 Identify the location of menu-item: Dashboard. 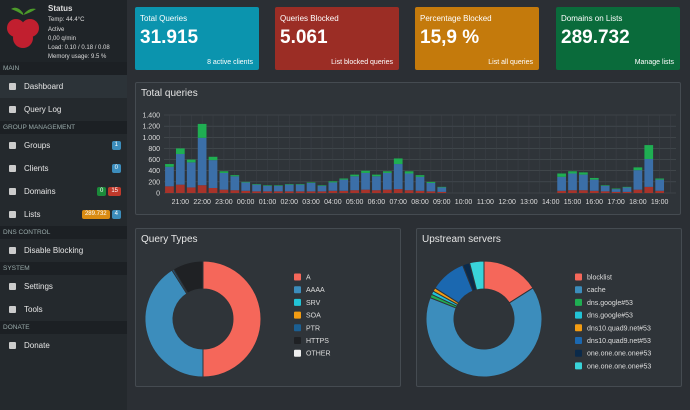
(63, 86).